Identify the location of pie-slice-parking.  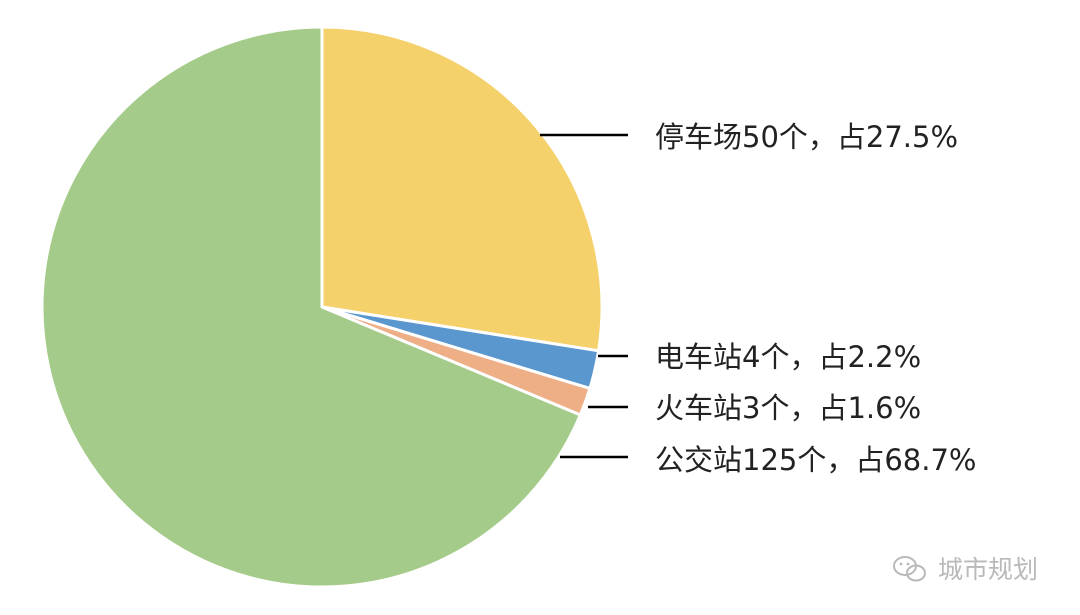
(462, 189).